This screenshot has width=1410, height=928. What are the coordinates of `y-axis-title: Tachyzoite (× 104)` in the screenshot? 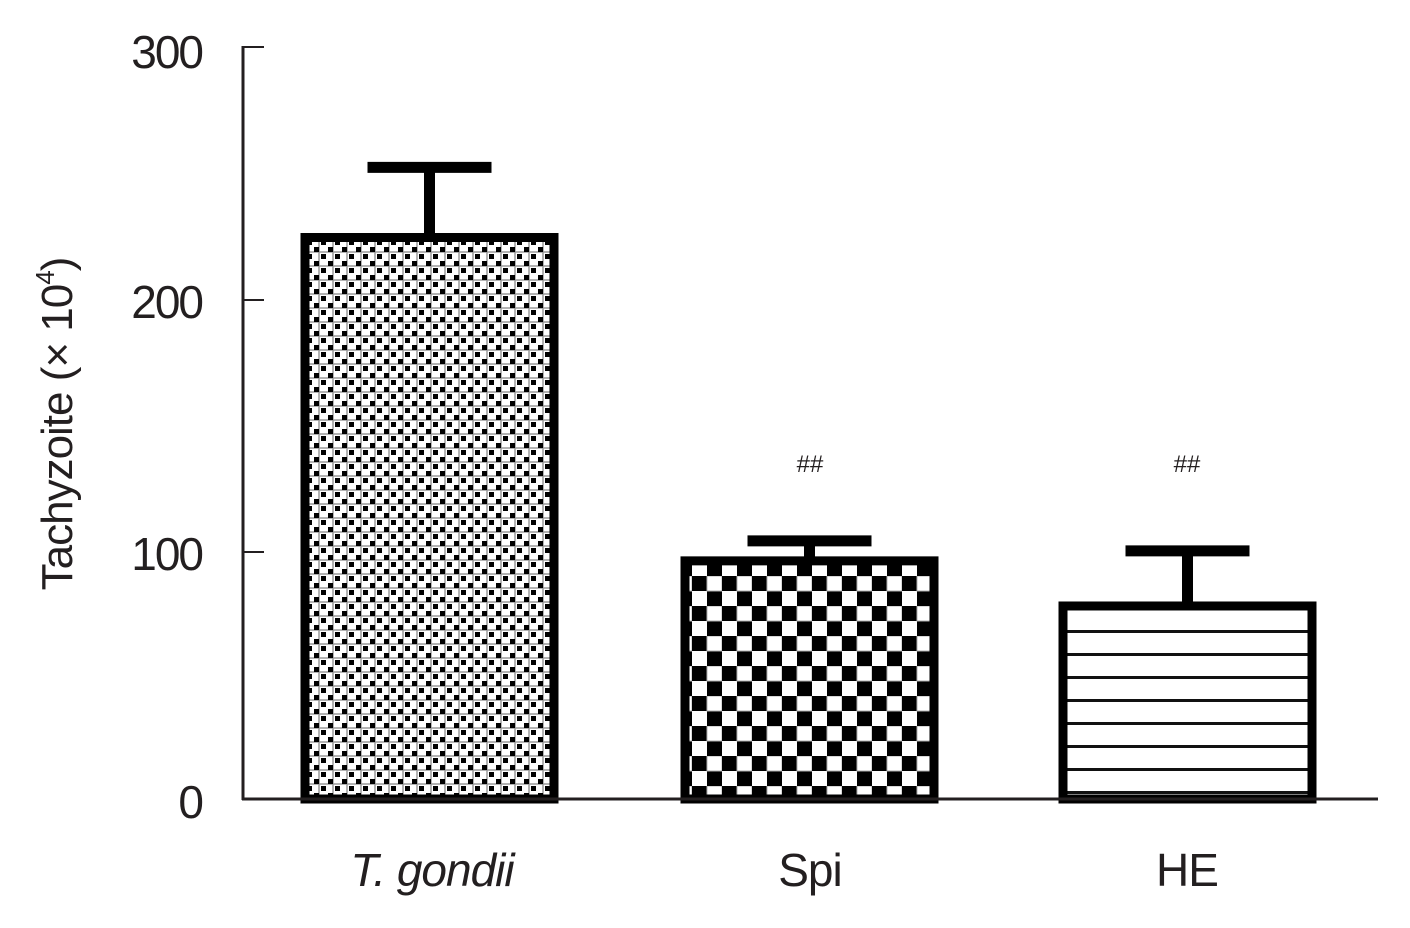 It's located at (56, 424).